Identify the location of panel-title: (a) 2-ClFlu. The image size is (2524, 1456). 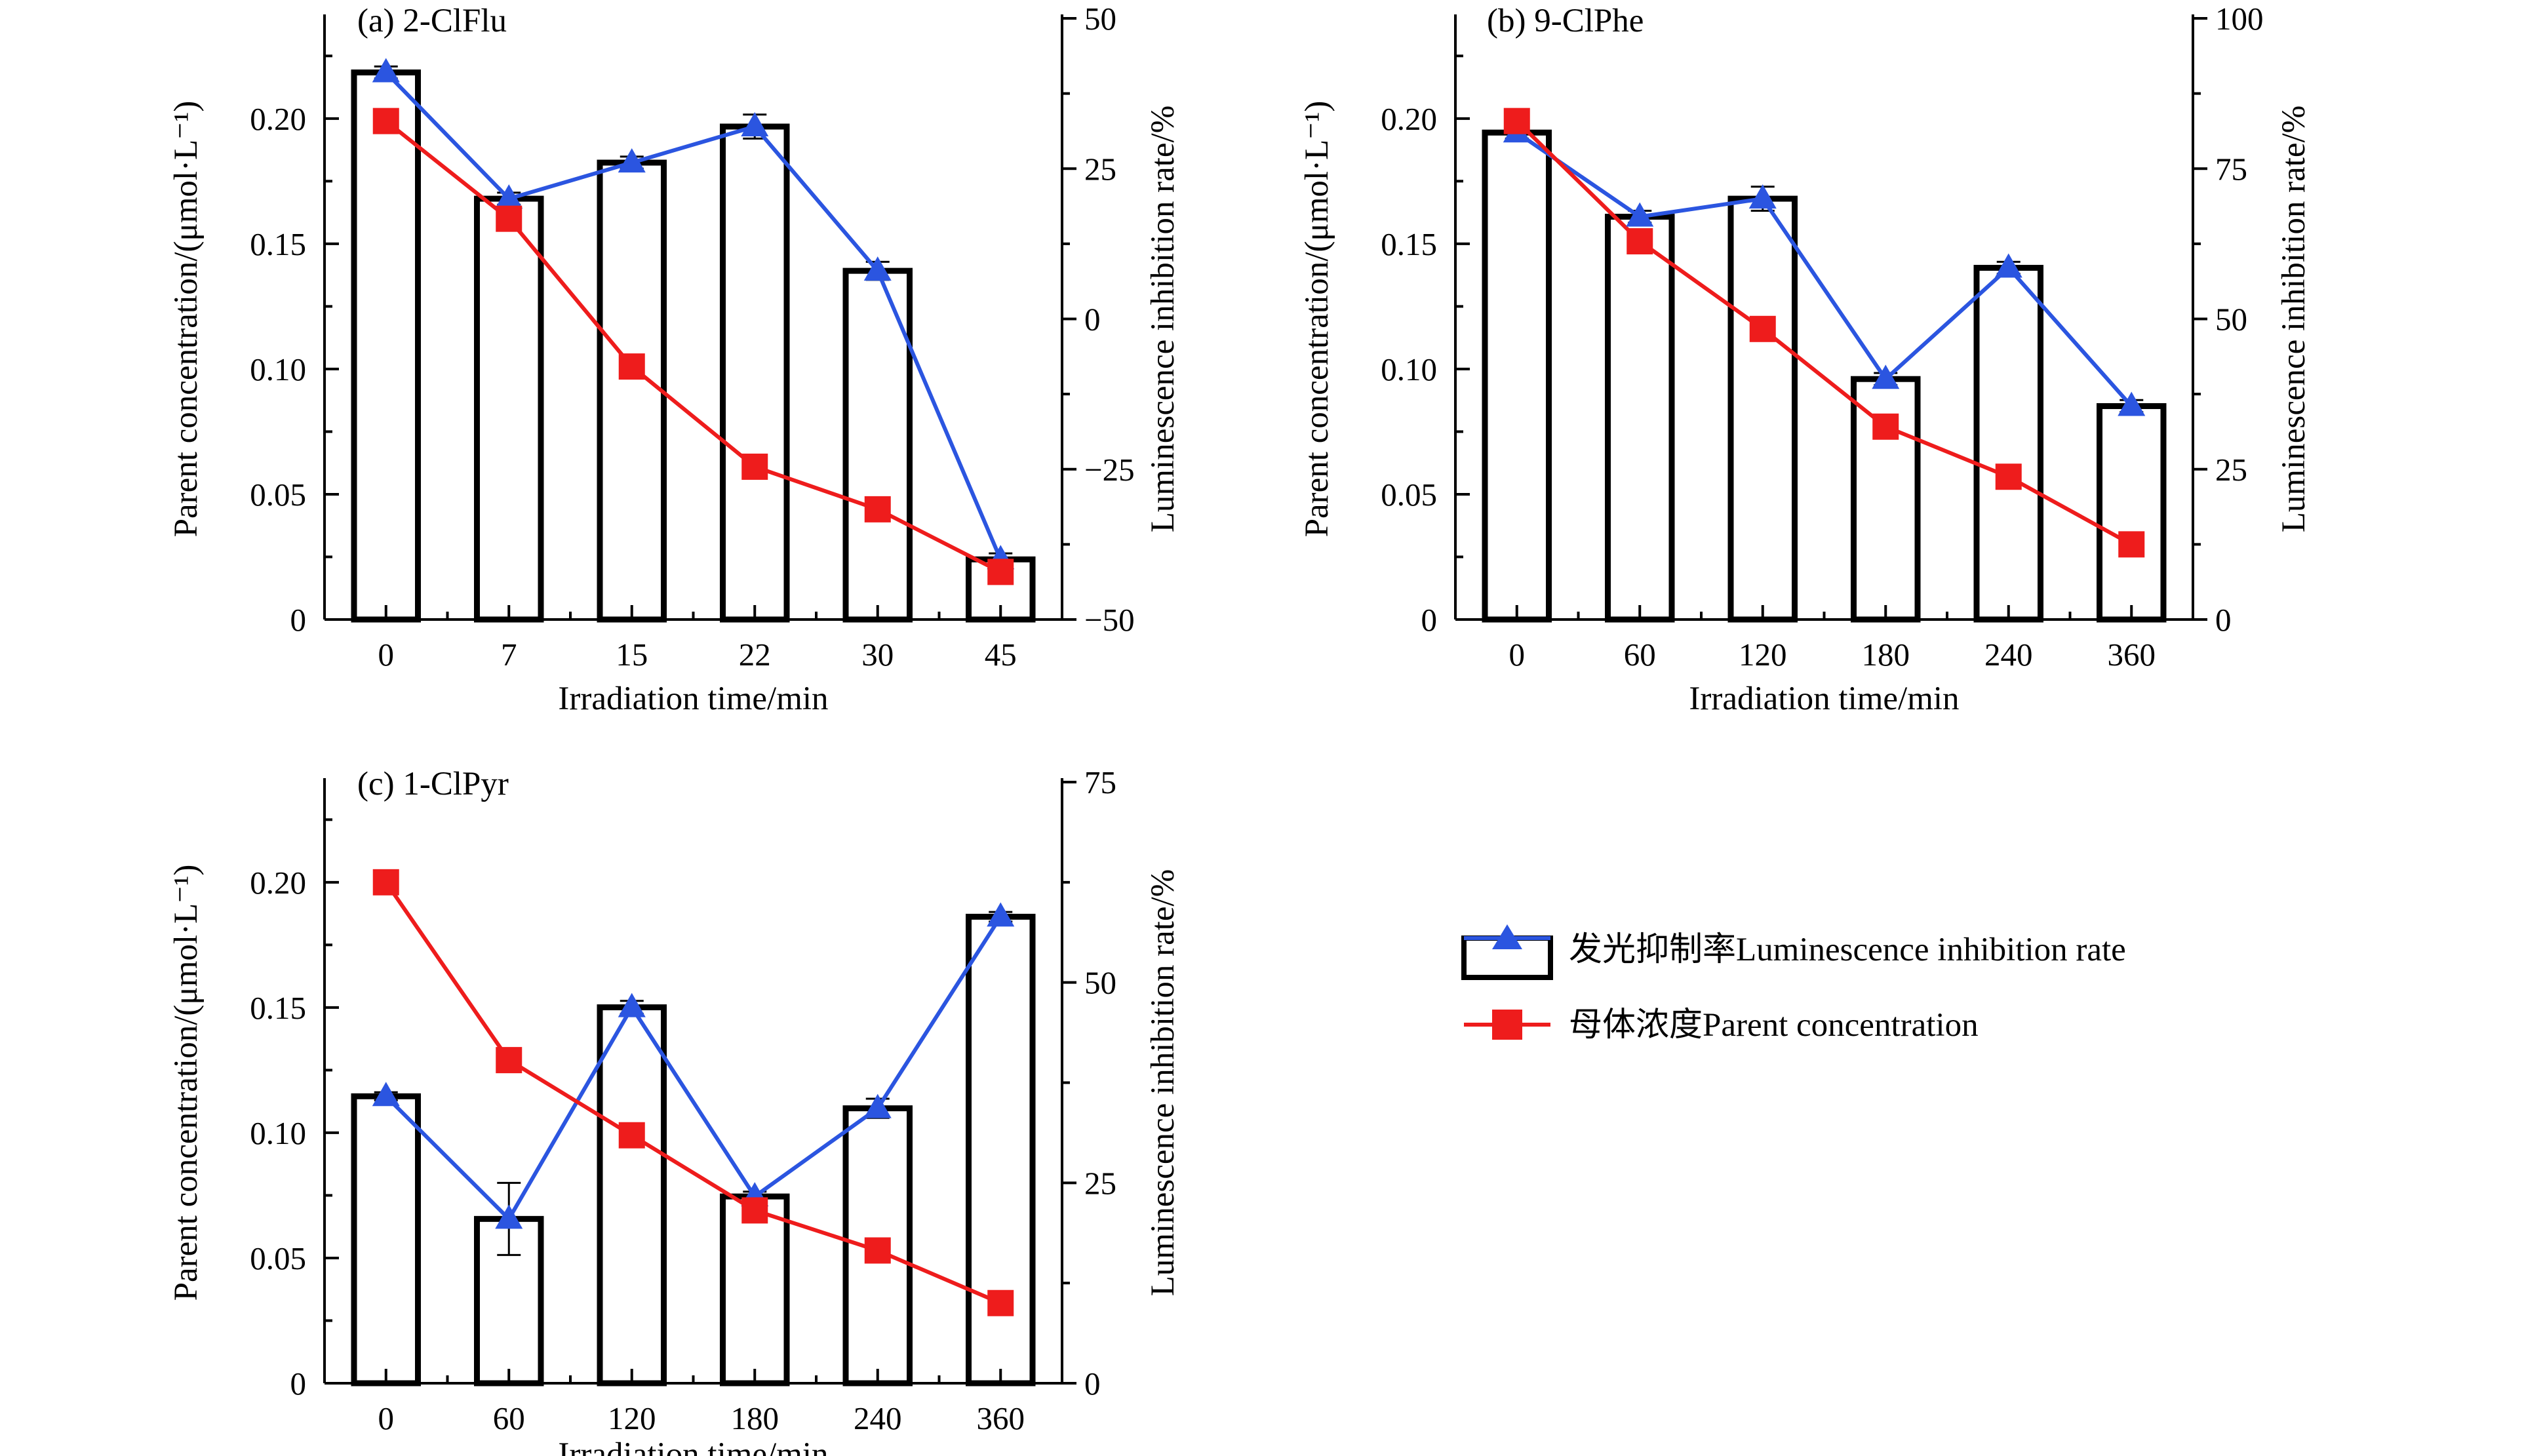
(432, 21).